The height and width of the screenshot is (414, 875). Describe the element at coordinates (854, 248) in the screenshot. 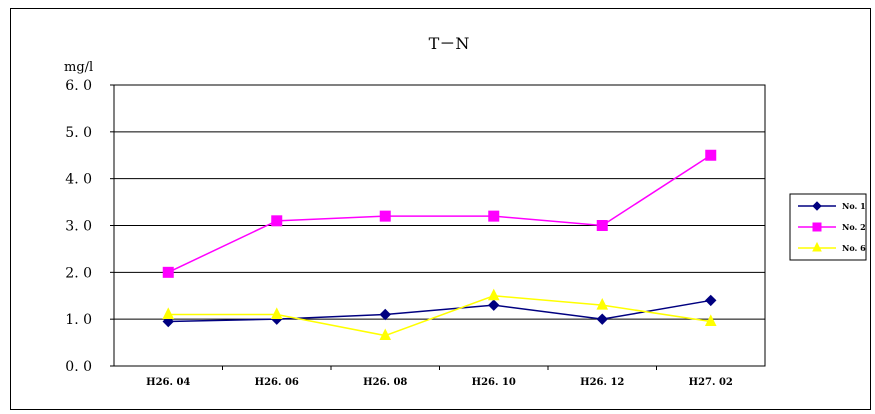

I see `legend-label: No. 6` at that location.